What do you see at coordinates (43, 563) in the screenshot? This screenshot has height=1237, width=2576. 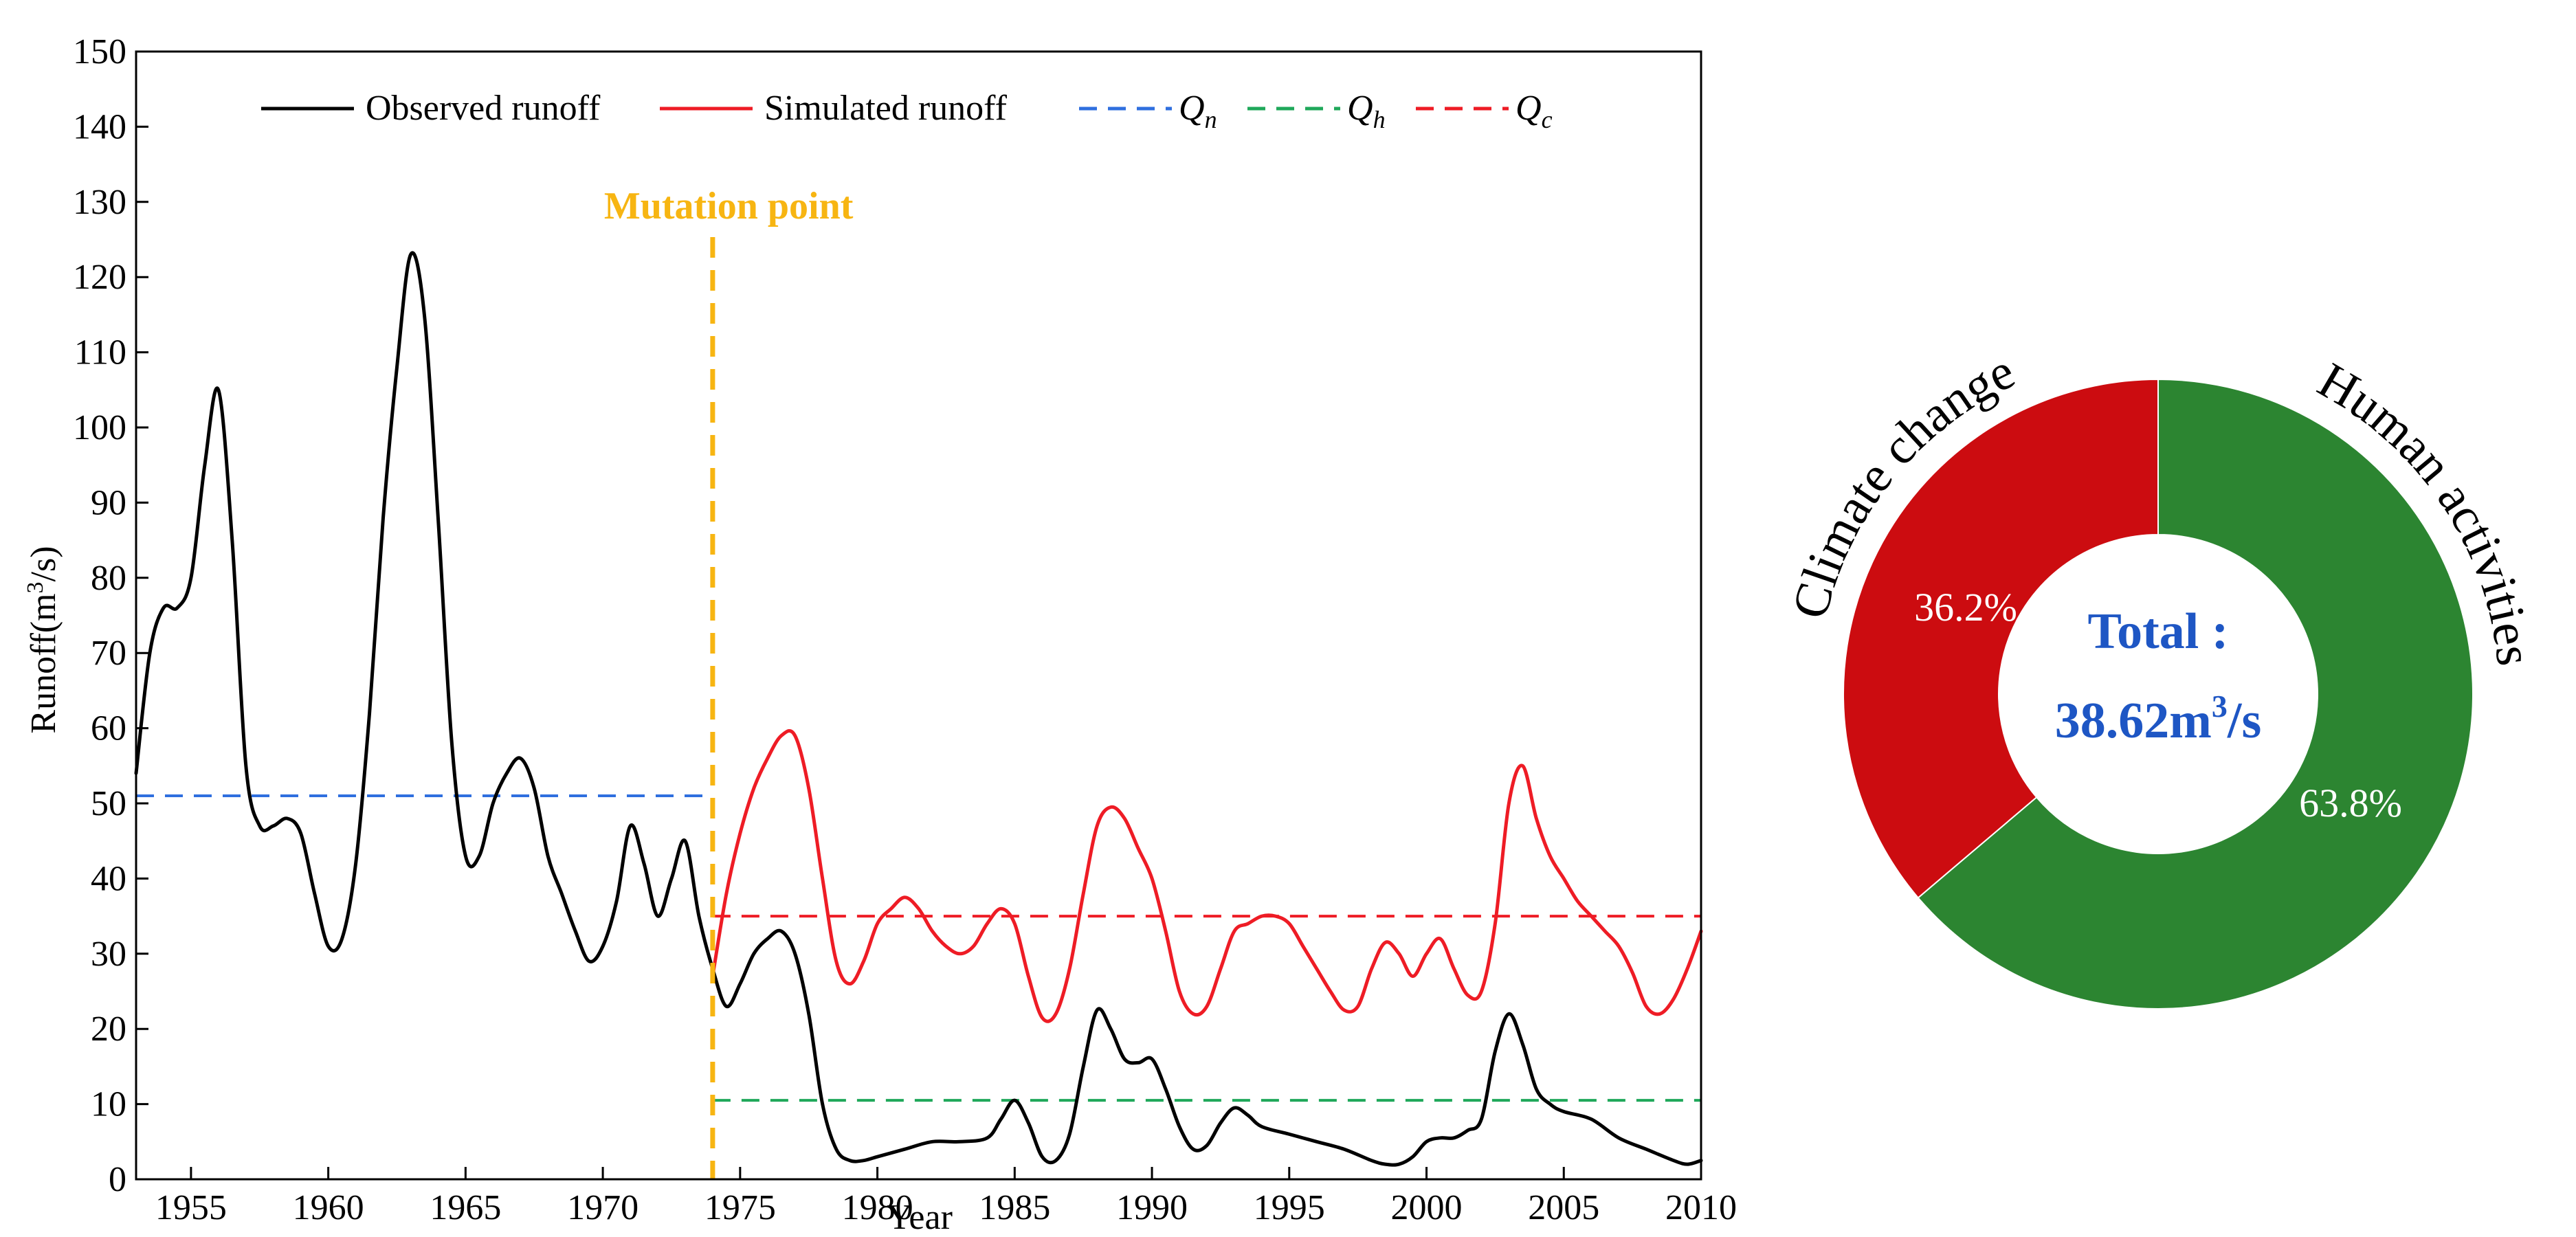 I see `y-axis-label-tail: /s)` at bounding box center [43, 563].